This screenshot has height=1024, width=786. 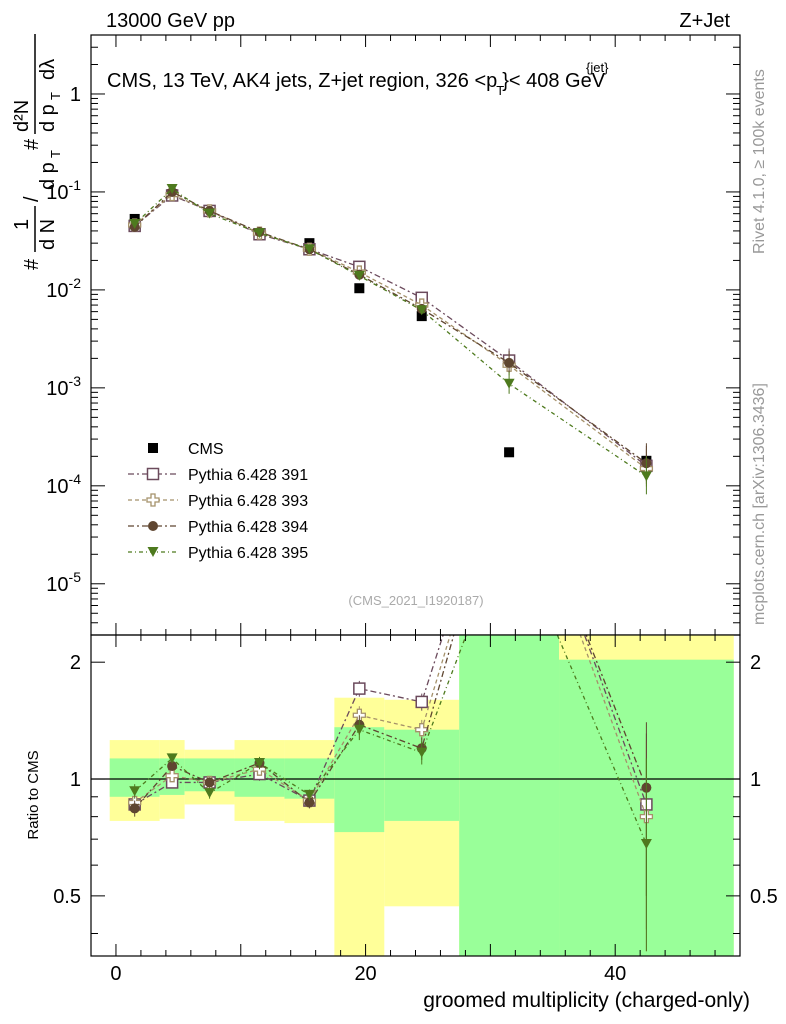 I want to click on legend-entry-p393: Pythia 6.428 393, so click(x=218, y=501).